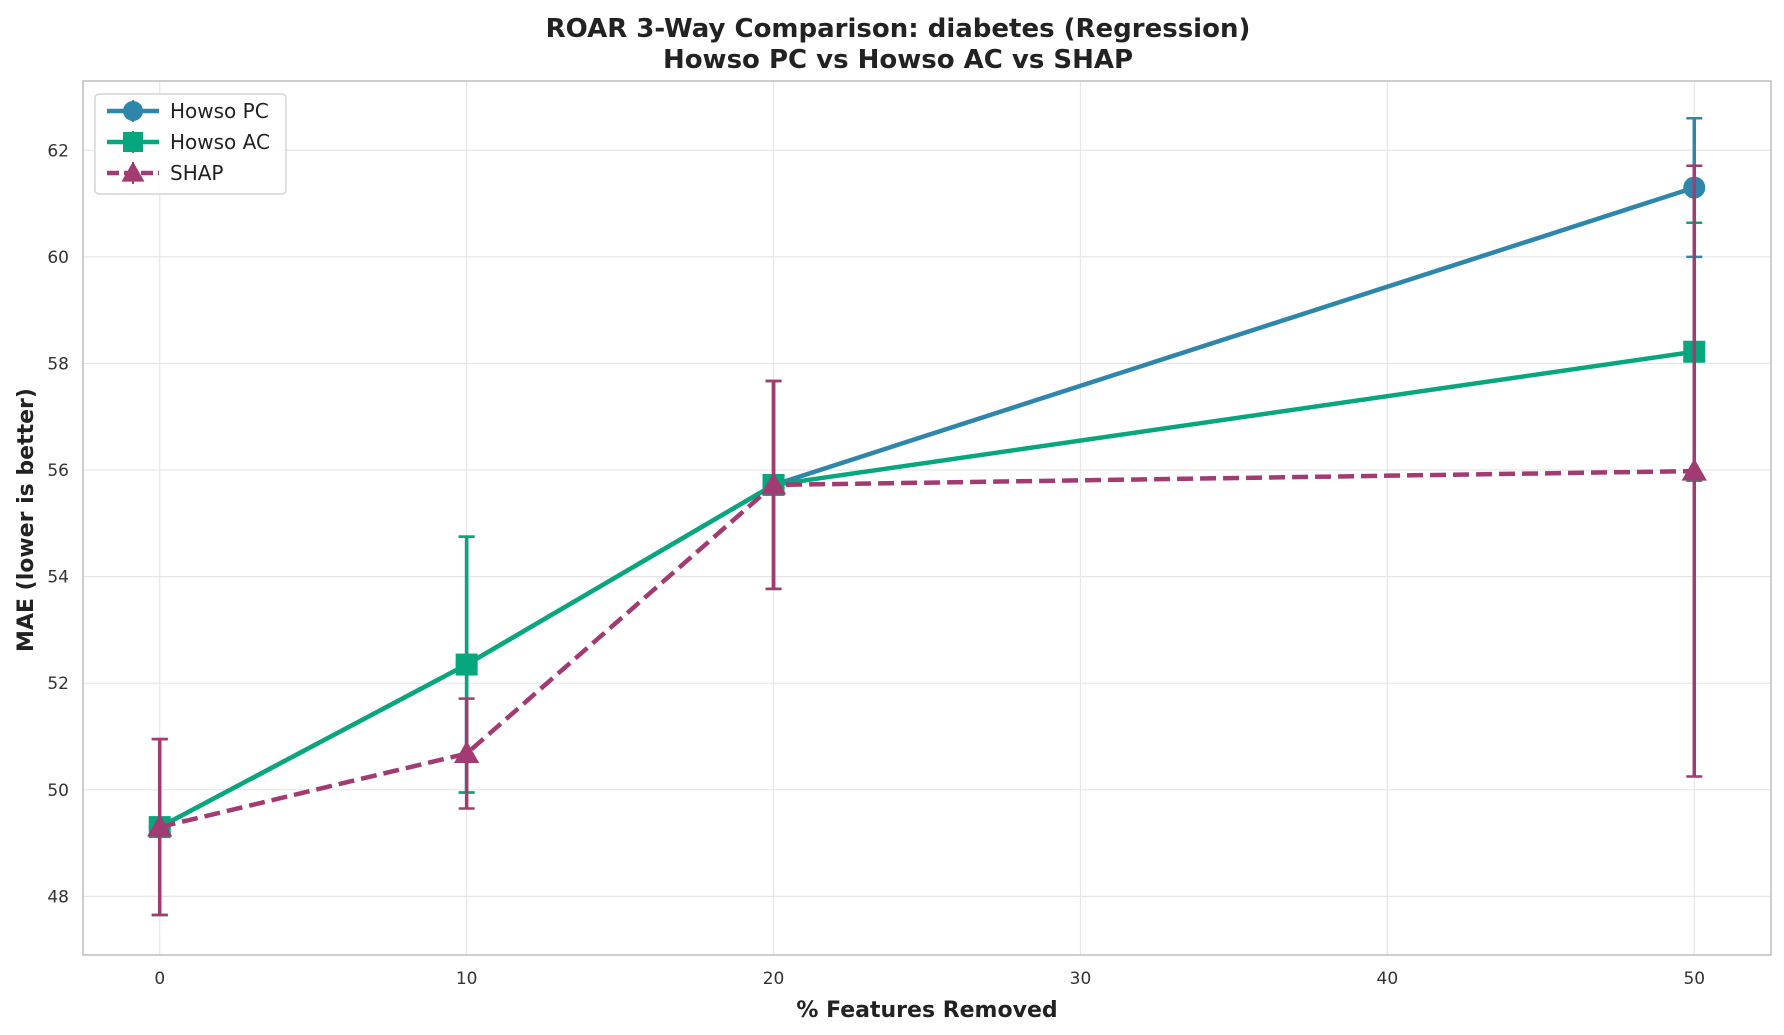 The height and width of the screenshot is (1035, 1784). I want to click on x-tick-label: 40, so click(1388, 979).